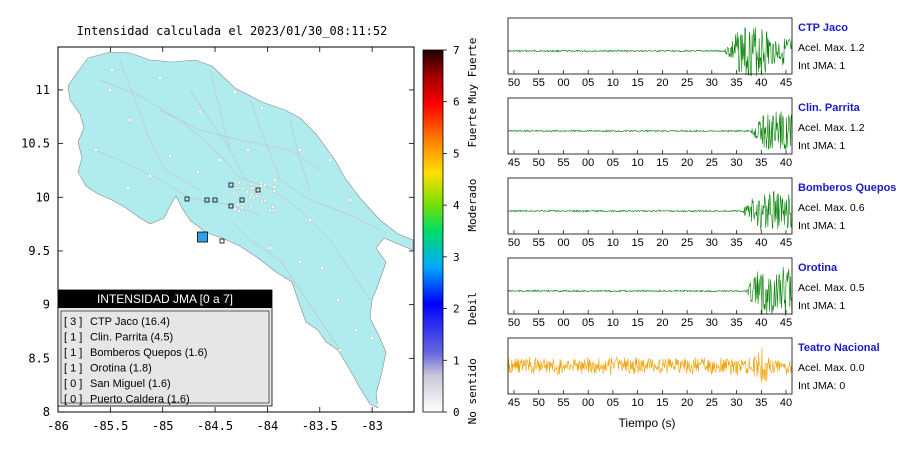 This screenshot has width=910, height=460. Describe the element at coordinates (165, 299) in the screenshot. I see `legend-title: INTENSIDAD JMA [0 a 7]` at that location.